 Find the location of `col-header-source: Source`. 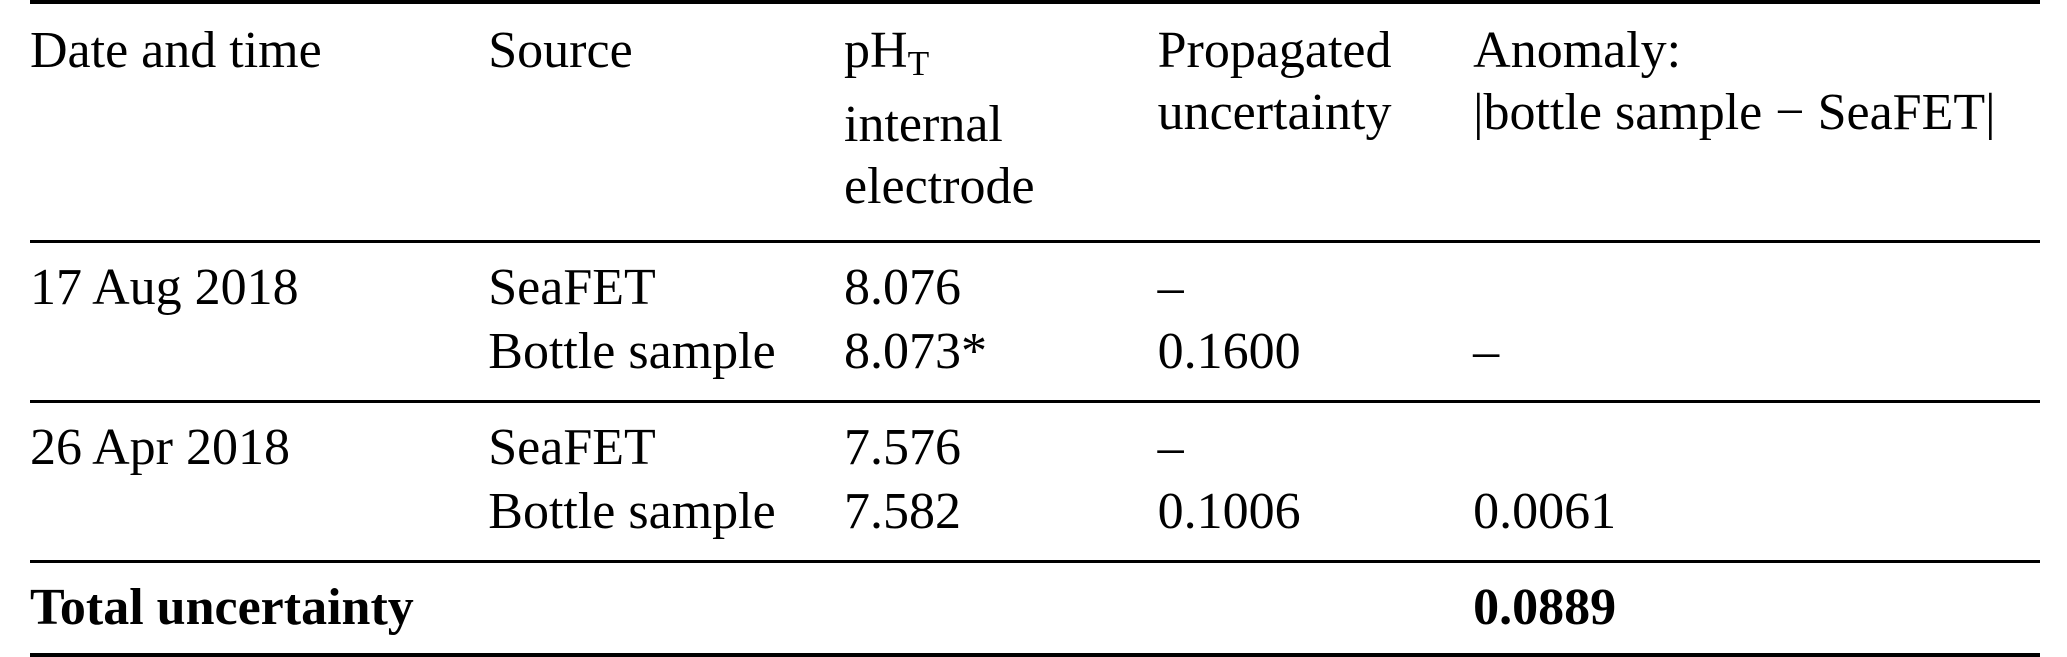

col-header-source: Source is located at coordinates (666, 122).